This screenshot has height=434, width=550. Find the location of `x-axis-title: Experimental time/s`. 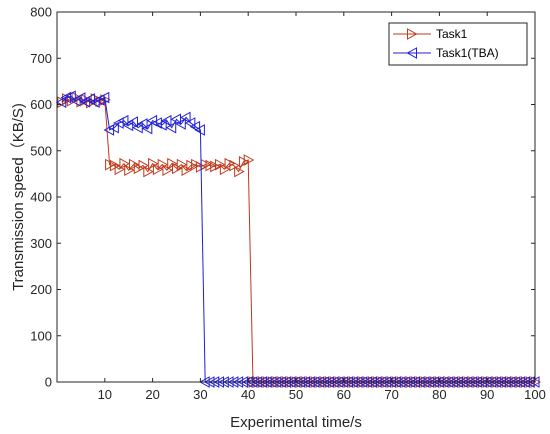

x-axis-title: Experimental time/s is located at coordinates (296, 422).